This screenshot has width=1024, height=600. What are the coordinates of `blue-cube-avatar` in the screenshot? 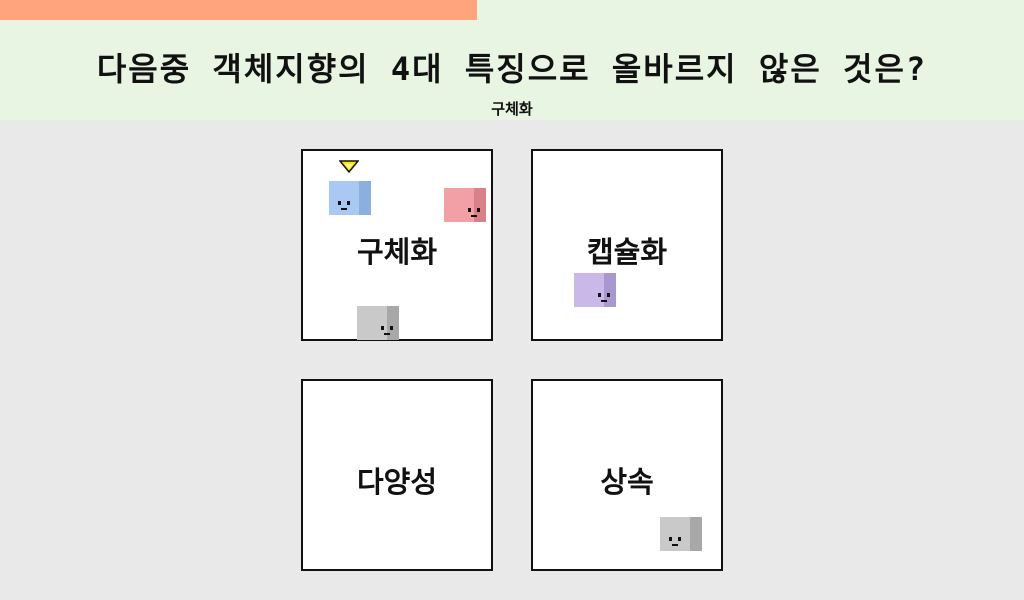 It's located at (350, 198).